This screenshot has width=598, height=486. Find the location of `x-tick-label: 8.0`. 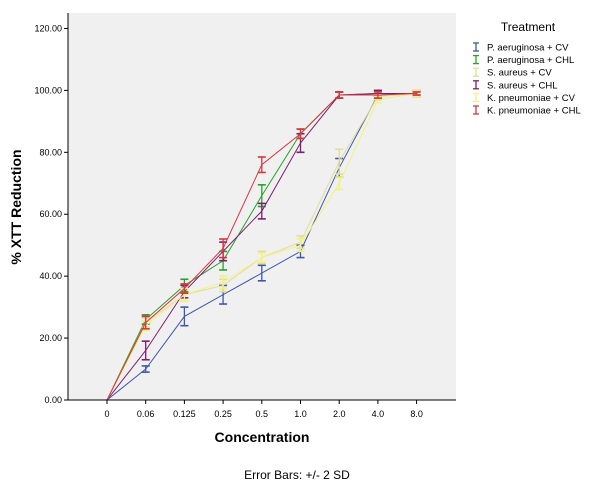

x-tick-label: 8.0 is located at coordinates (416, 414).